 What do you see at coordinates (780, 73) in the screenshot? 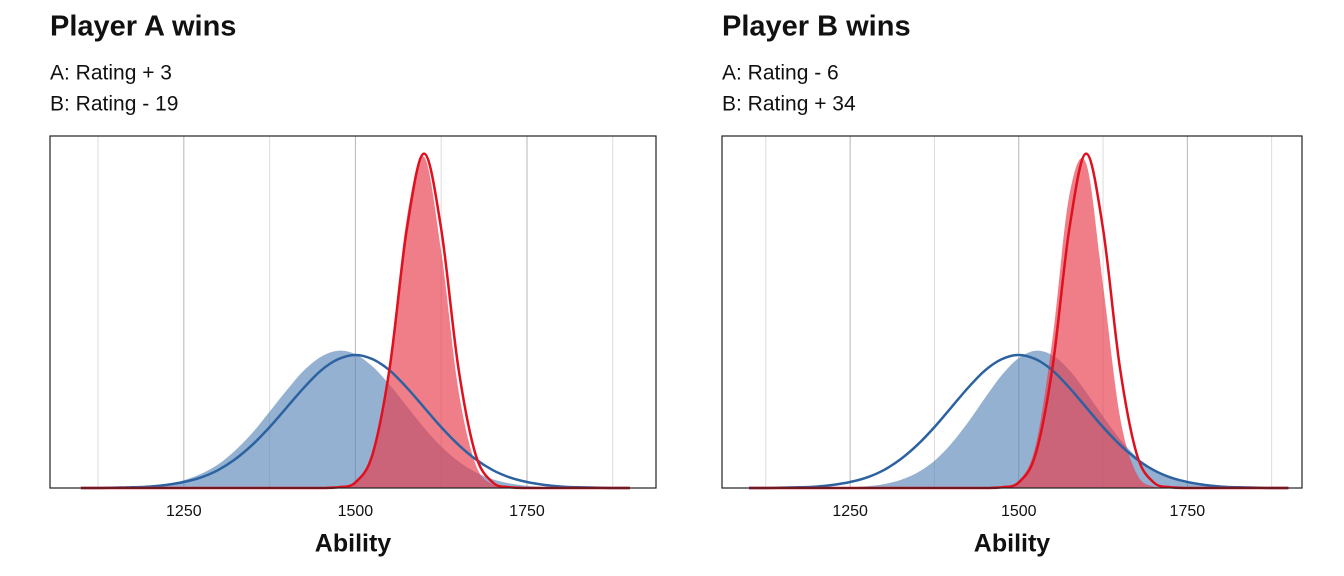
I see `subtitle: A: Rating - 6` at bounding box center [780, 73].